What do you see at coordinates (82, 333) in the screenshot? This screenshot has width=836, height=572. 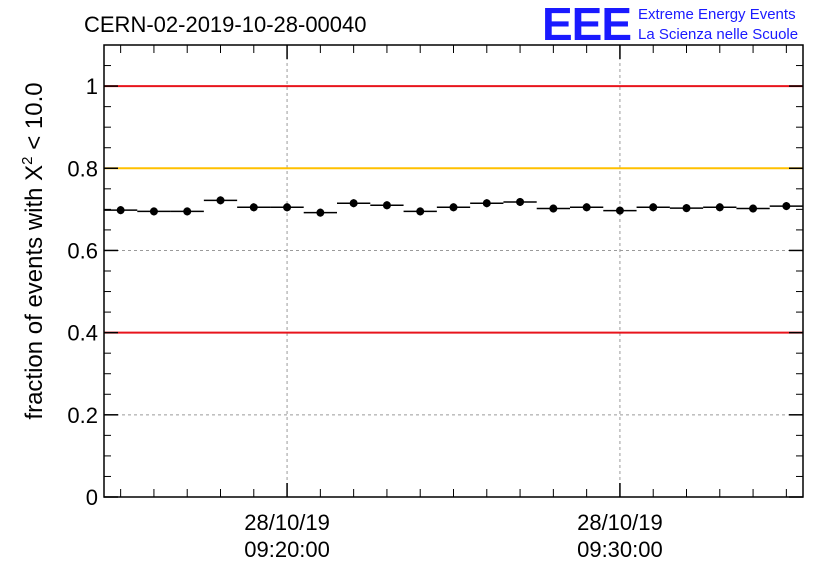 I see `y-tick-label: 0.4` at bounding box center [82, 333].